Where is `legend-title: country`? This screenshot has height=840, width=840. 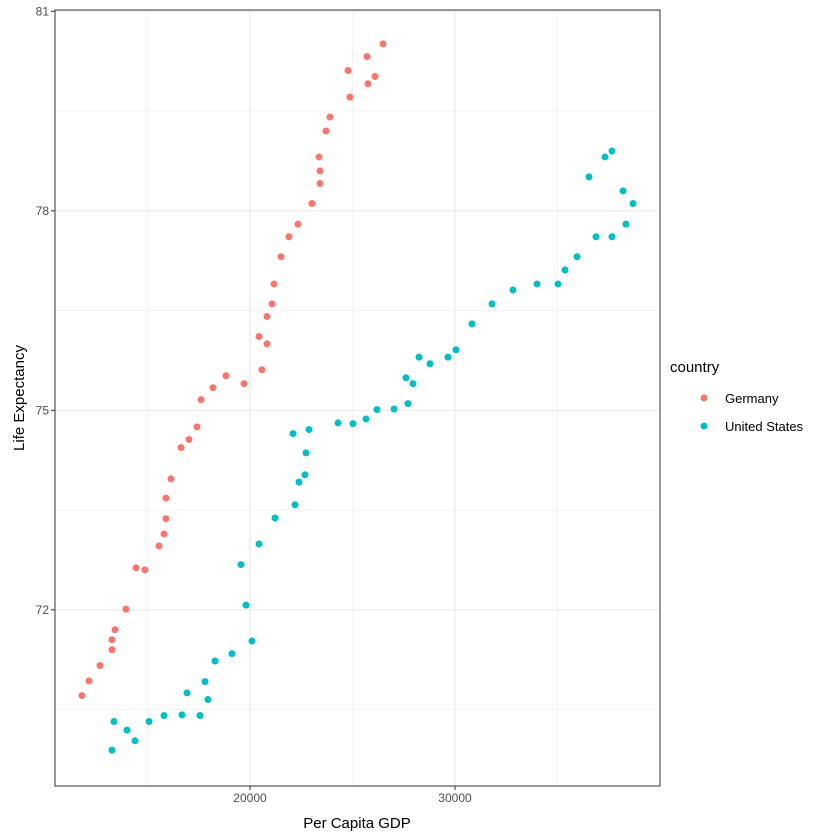
legend-title: country is located at coordinates (695, 367).